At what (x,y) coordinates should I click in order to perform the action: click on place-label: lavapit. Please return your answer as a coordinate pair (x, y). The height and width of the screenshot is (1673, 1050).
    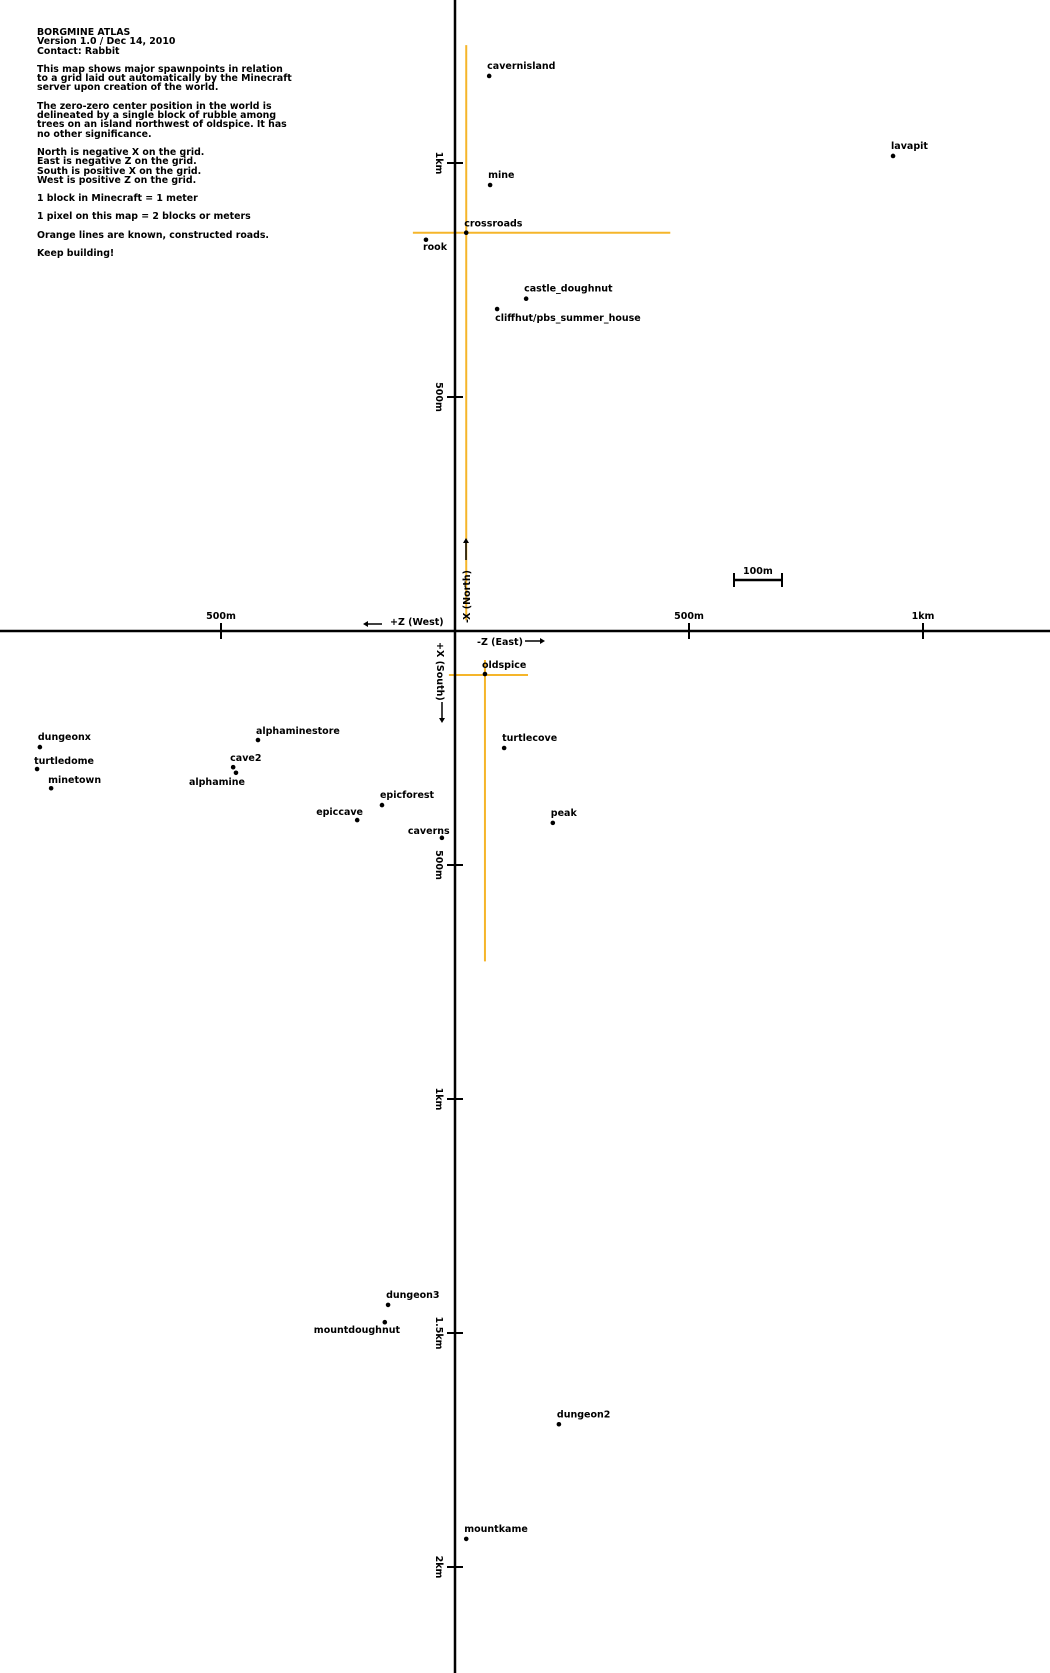
    Looking at the image, I should click on (909, 146).